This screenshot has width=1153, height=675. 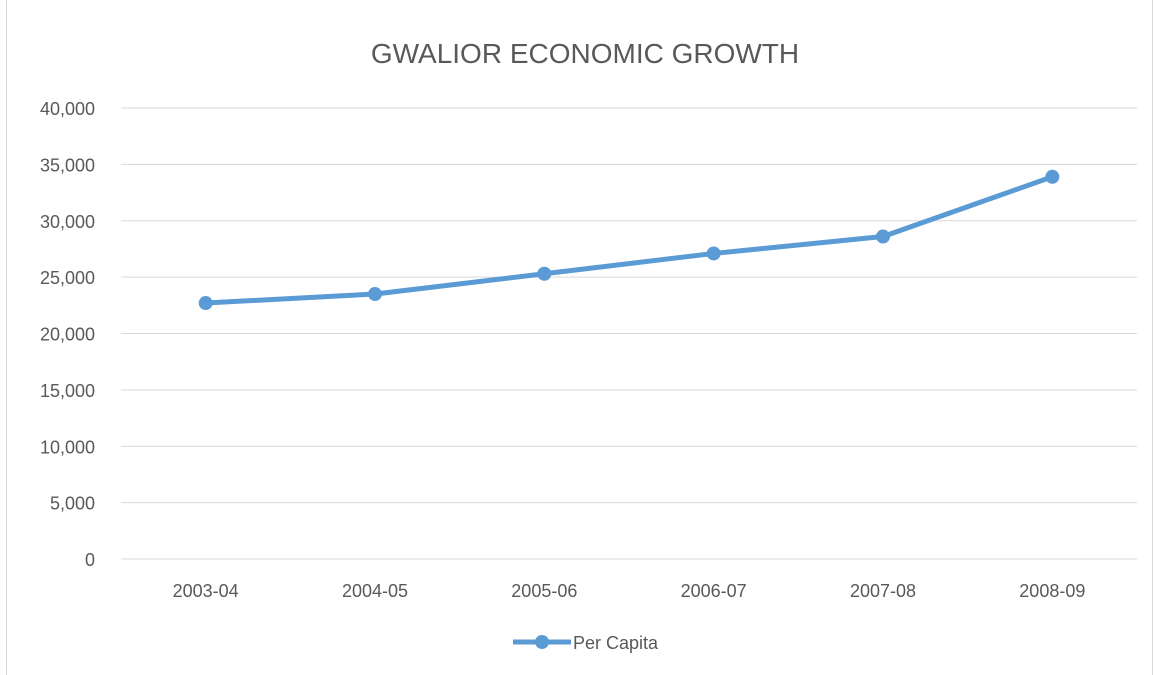 I want to click on x-tick-label: 2007-08, so click(x=883, y=591).